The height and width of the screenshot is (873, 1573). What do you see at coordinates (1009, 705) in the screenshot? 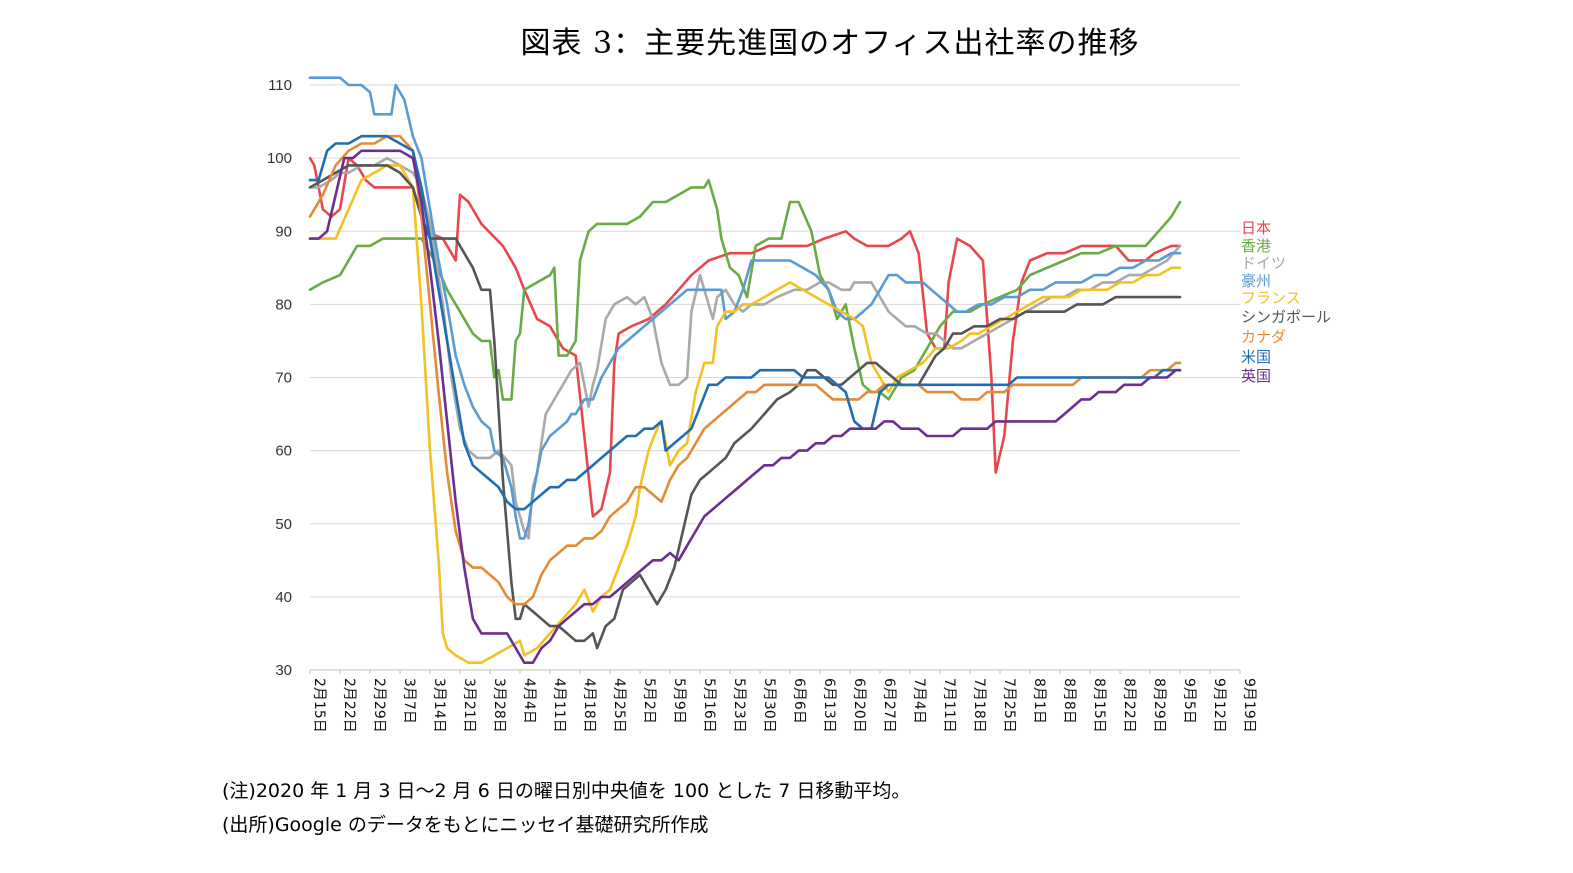
I see `x-tick-label: 7月25日` at bounding box center [1009, 705].